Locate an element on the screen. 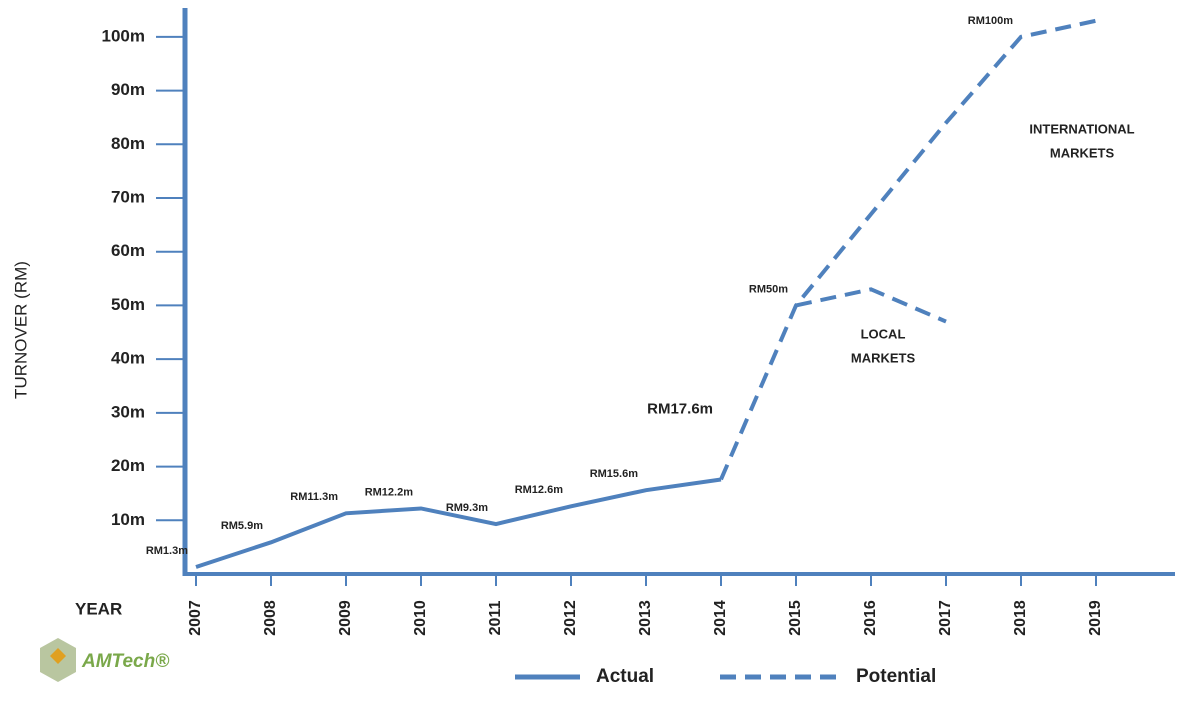  data-label: RM100m is located at coordinates (990, 21).